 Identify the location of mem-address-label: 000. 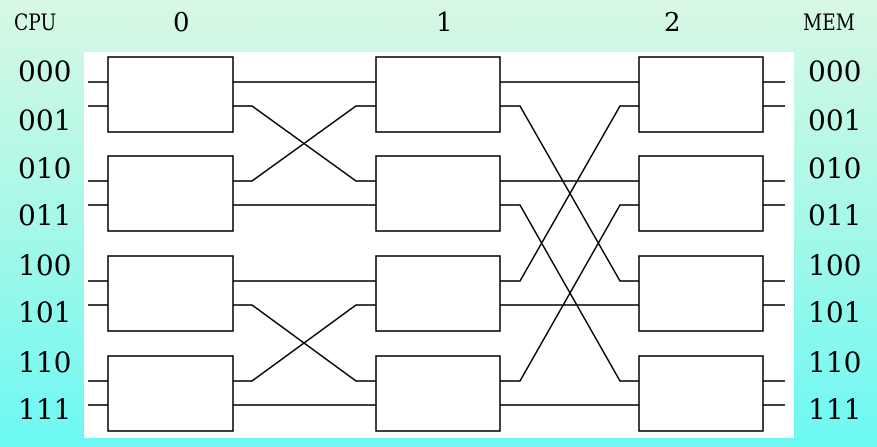
(835, 71).